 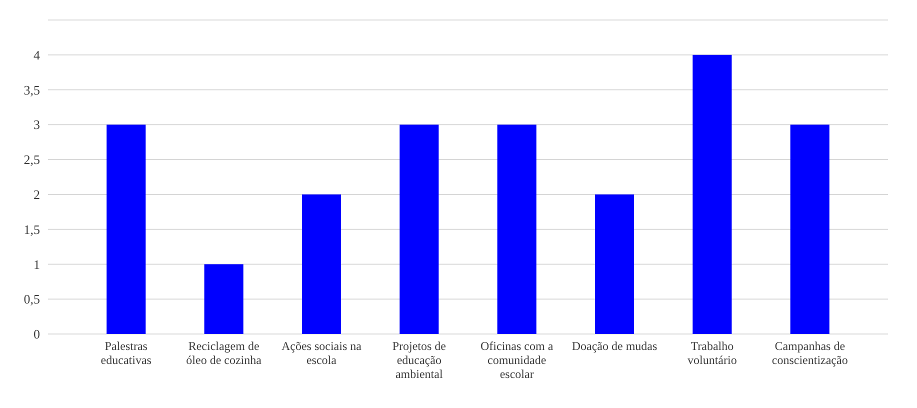 What do you see at coordinates (615, 346) in the screenshot?
I see `x-tick-label: Doação de mudas` at bounding box center [615, 346].